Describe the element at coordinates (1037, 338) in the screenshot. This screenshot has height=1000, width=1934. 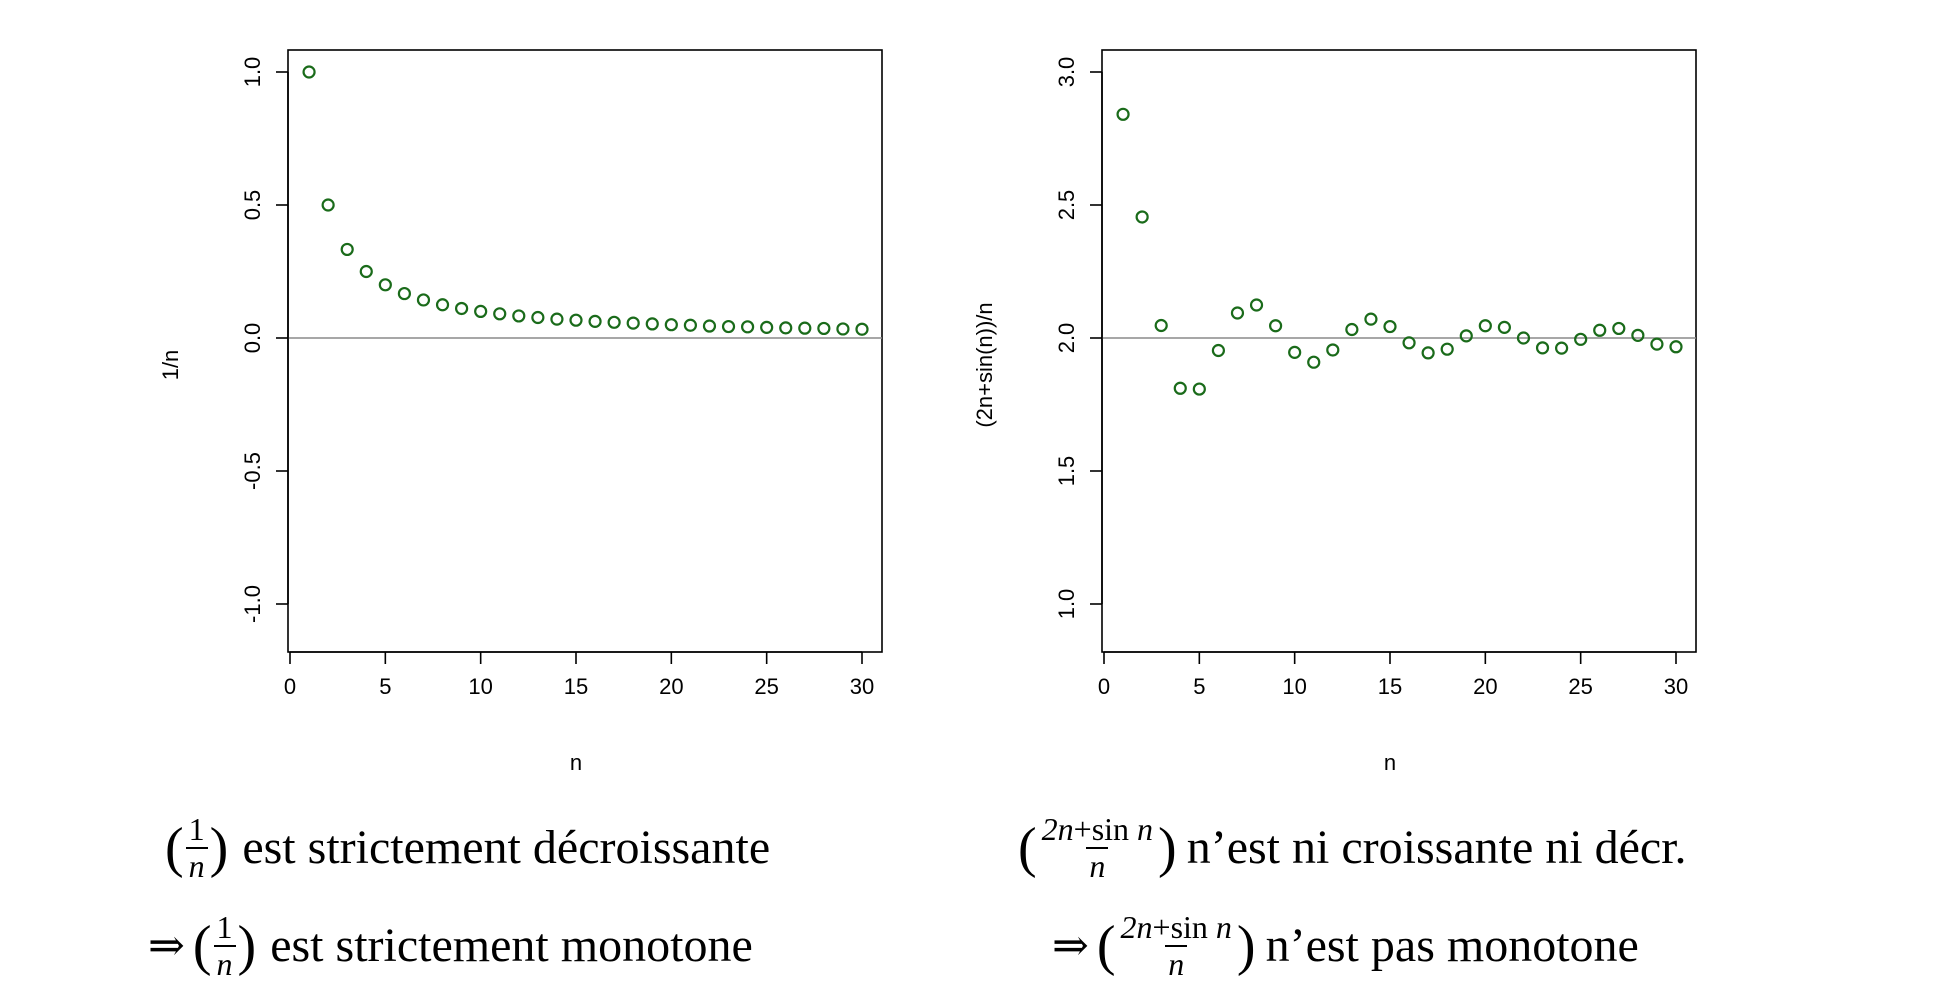
I see `y-axis: 1.0 1.5 2.0 2.5 3.0 (2n+sin(n))/n` at that location.